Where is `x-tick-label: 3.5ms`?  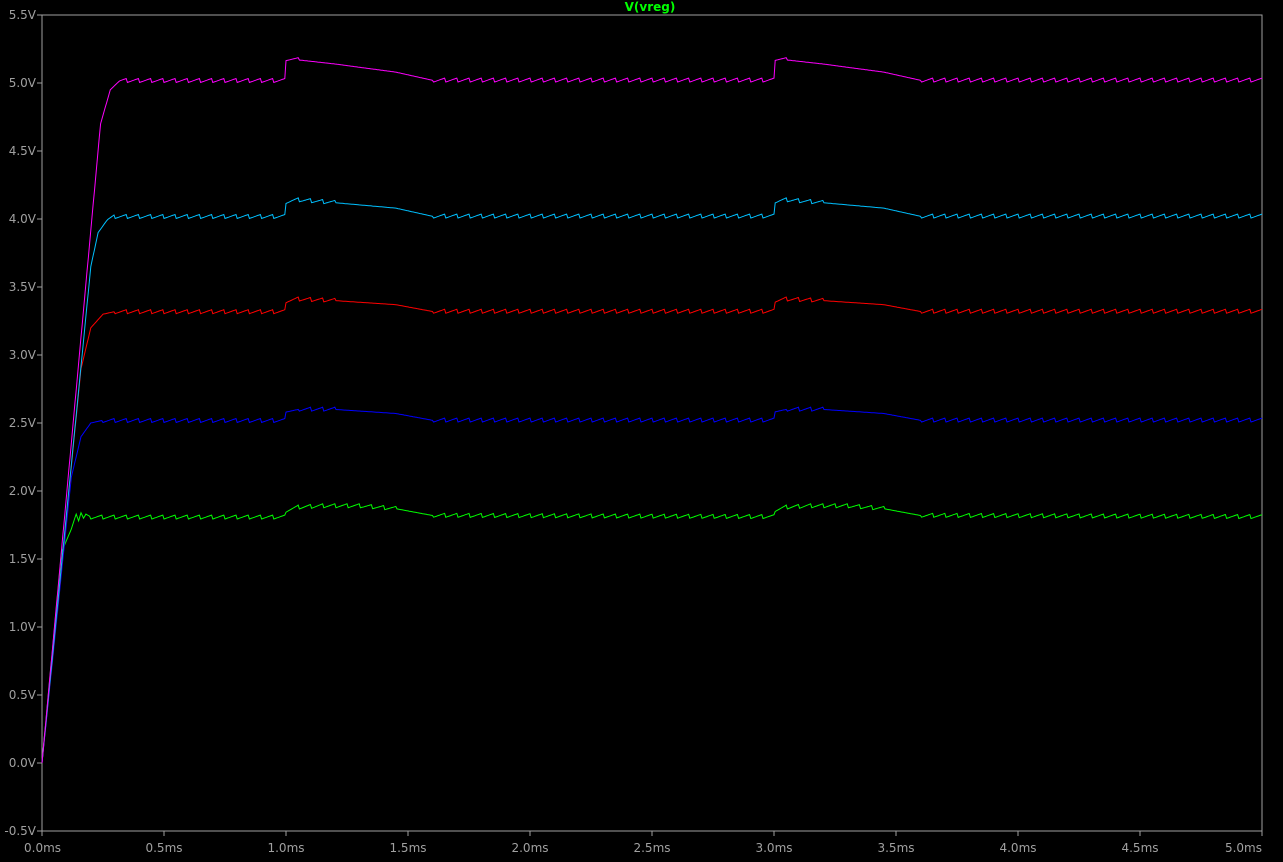
x-tick-label: 3.5ms is located at coordinates (895, 848).